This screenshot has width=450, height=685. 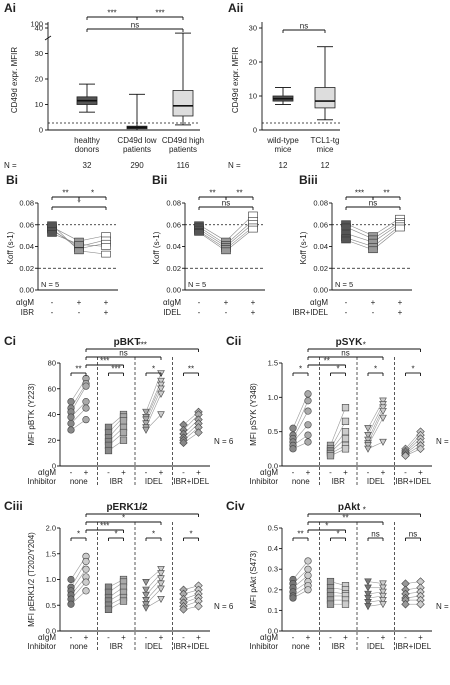 I want to click on box, so click(x=183, y=103).